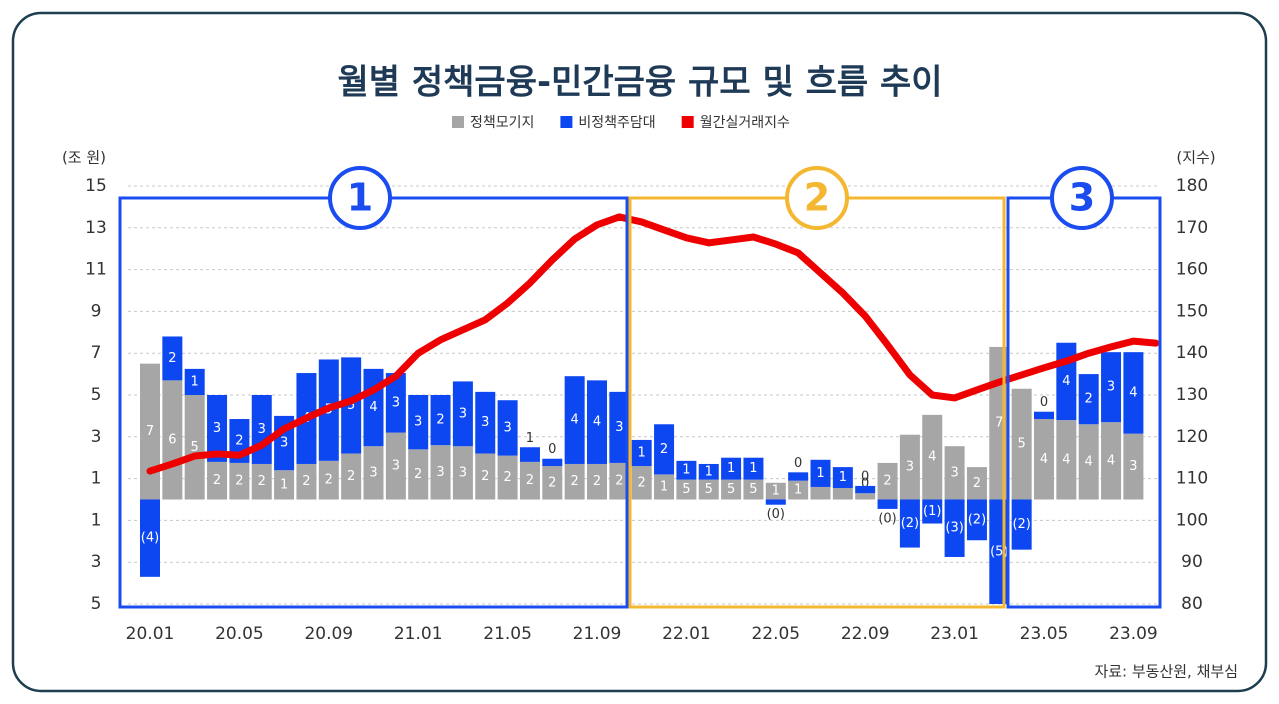 Image resolution: width=1279 pixels, height=704 pixels. Describe the element at coordinates (96, 186) in the screenshot. I see `y-tick-label: 15` at that location.